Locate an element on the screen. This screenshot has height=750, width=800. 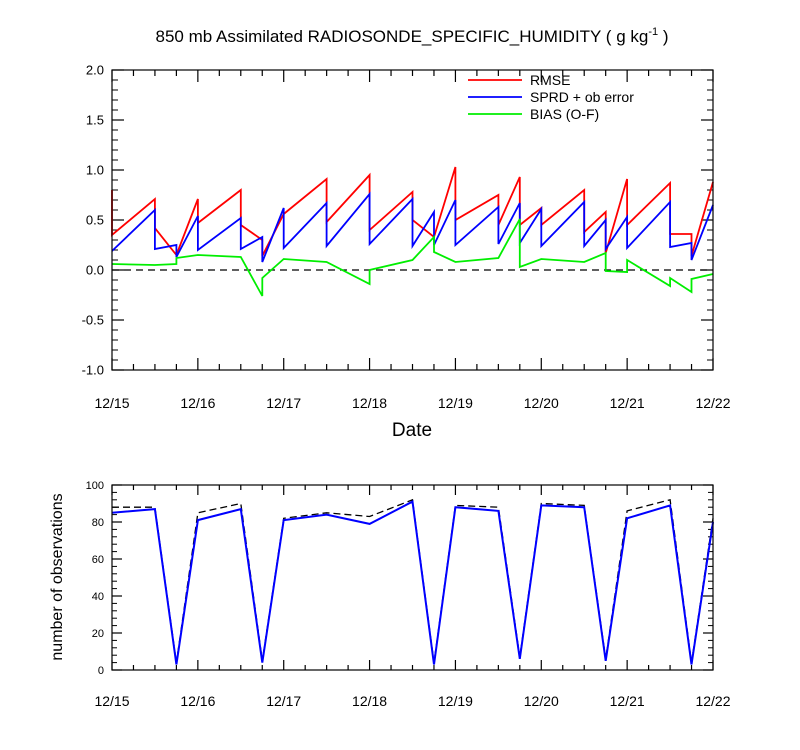
top-chart-xlabel: Date is located at coordinates (412, 430).